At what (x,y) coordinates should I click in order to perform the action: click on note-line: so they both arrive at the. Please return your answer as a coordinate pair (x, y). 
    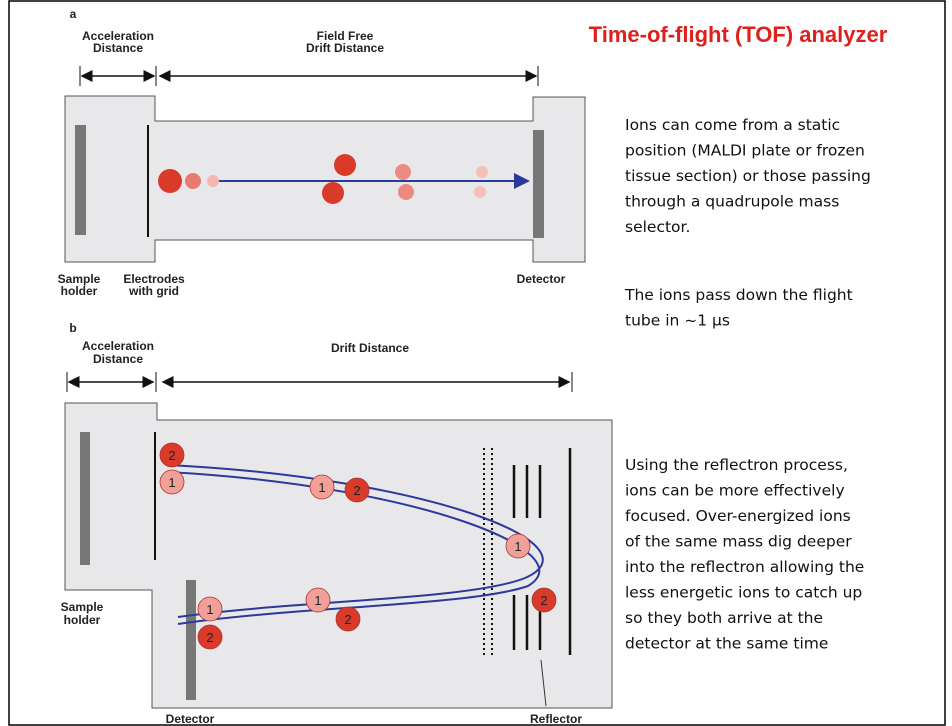
    Looking at the image, I should click on (724, 618).